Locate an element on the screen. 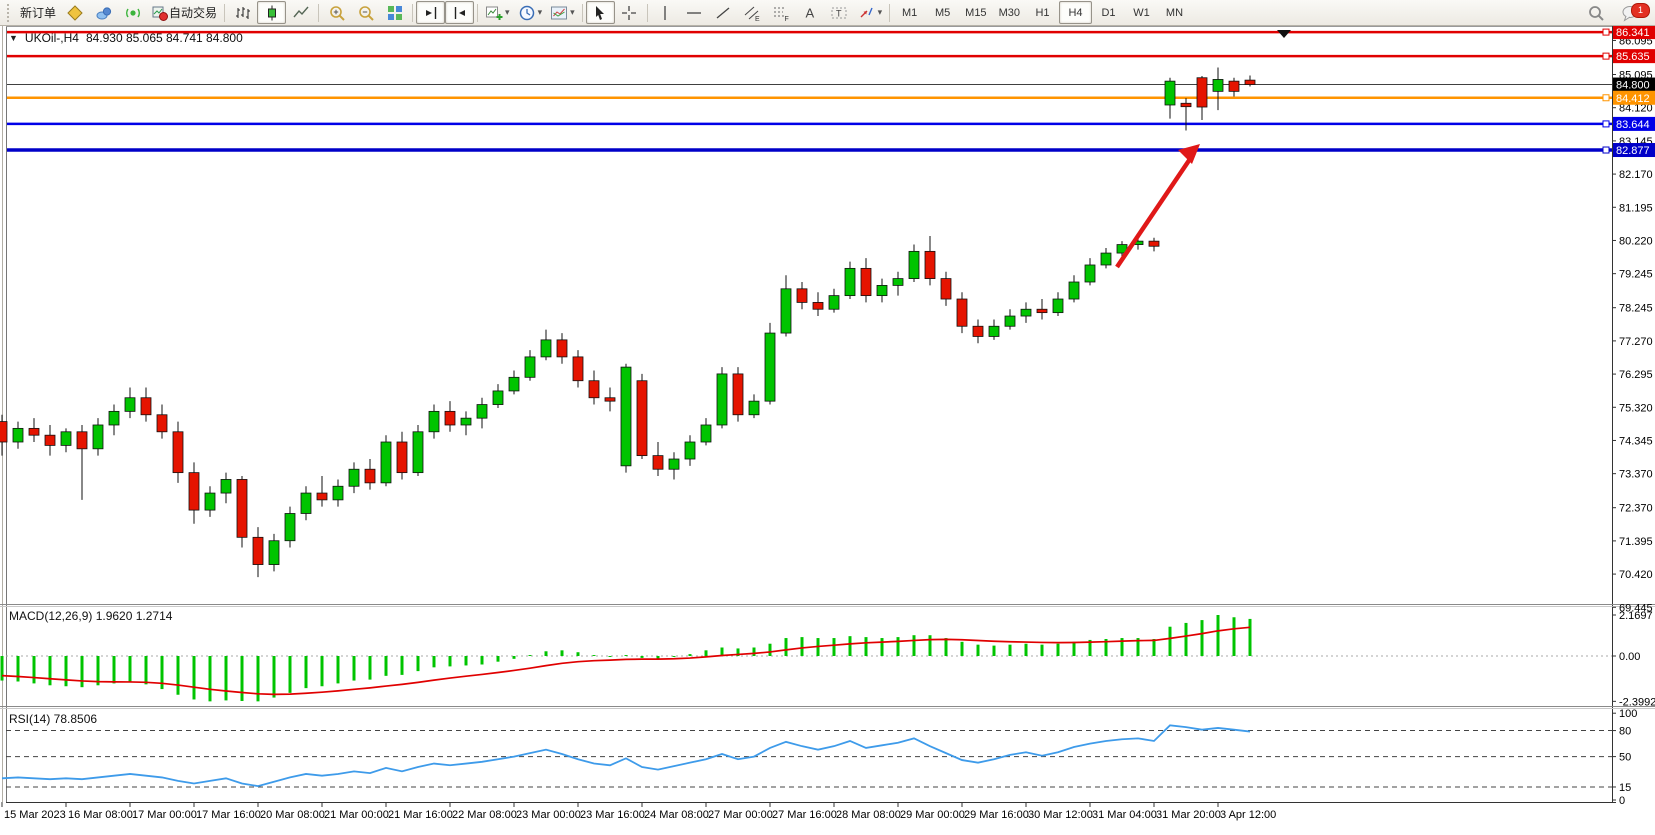 This screenshot has width=1655, height=835. line-alert-marker is located at coordinates (1284, 34).